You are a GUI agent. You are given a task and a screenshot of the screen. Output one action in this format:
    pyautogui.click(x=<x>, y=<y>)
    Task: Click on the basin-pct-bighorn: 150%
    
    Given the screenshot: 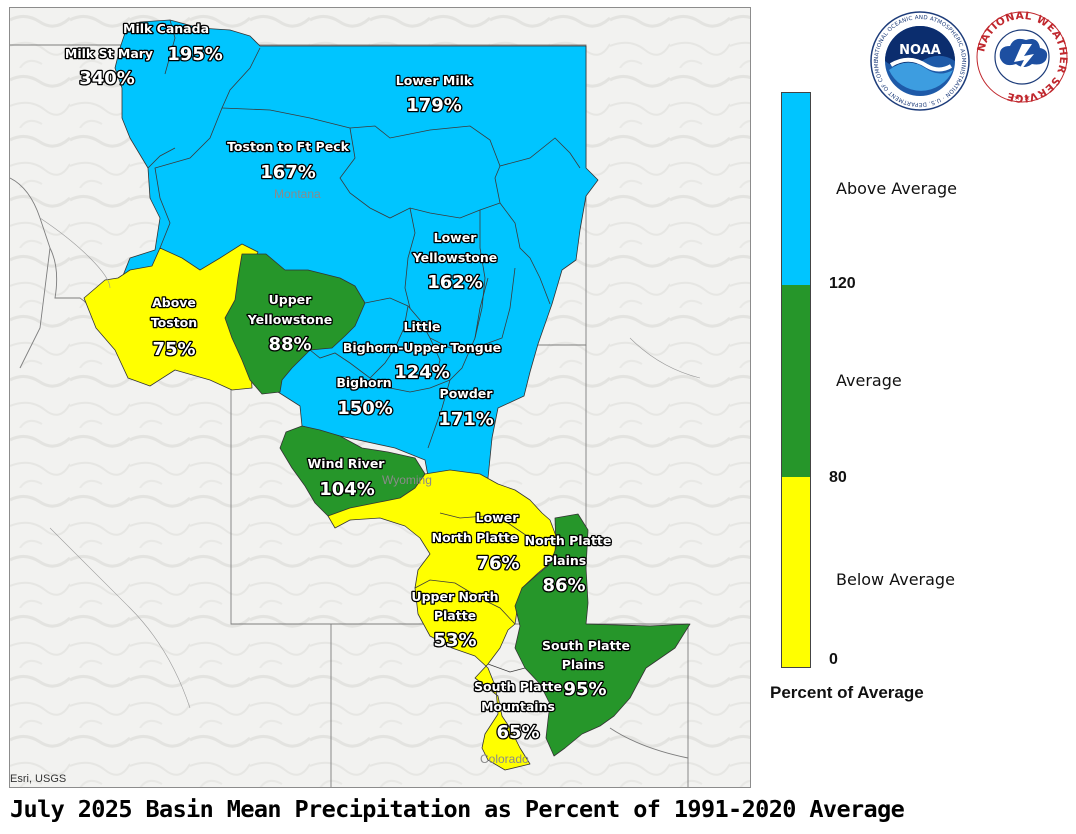 What is the action you would take?
    pyautogui.click(x=365, y=408)
    